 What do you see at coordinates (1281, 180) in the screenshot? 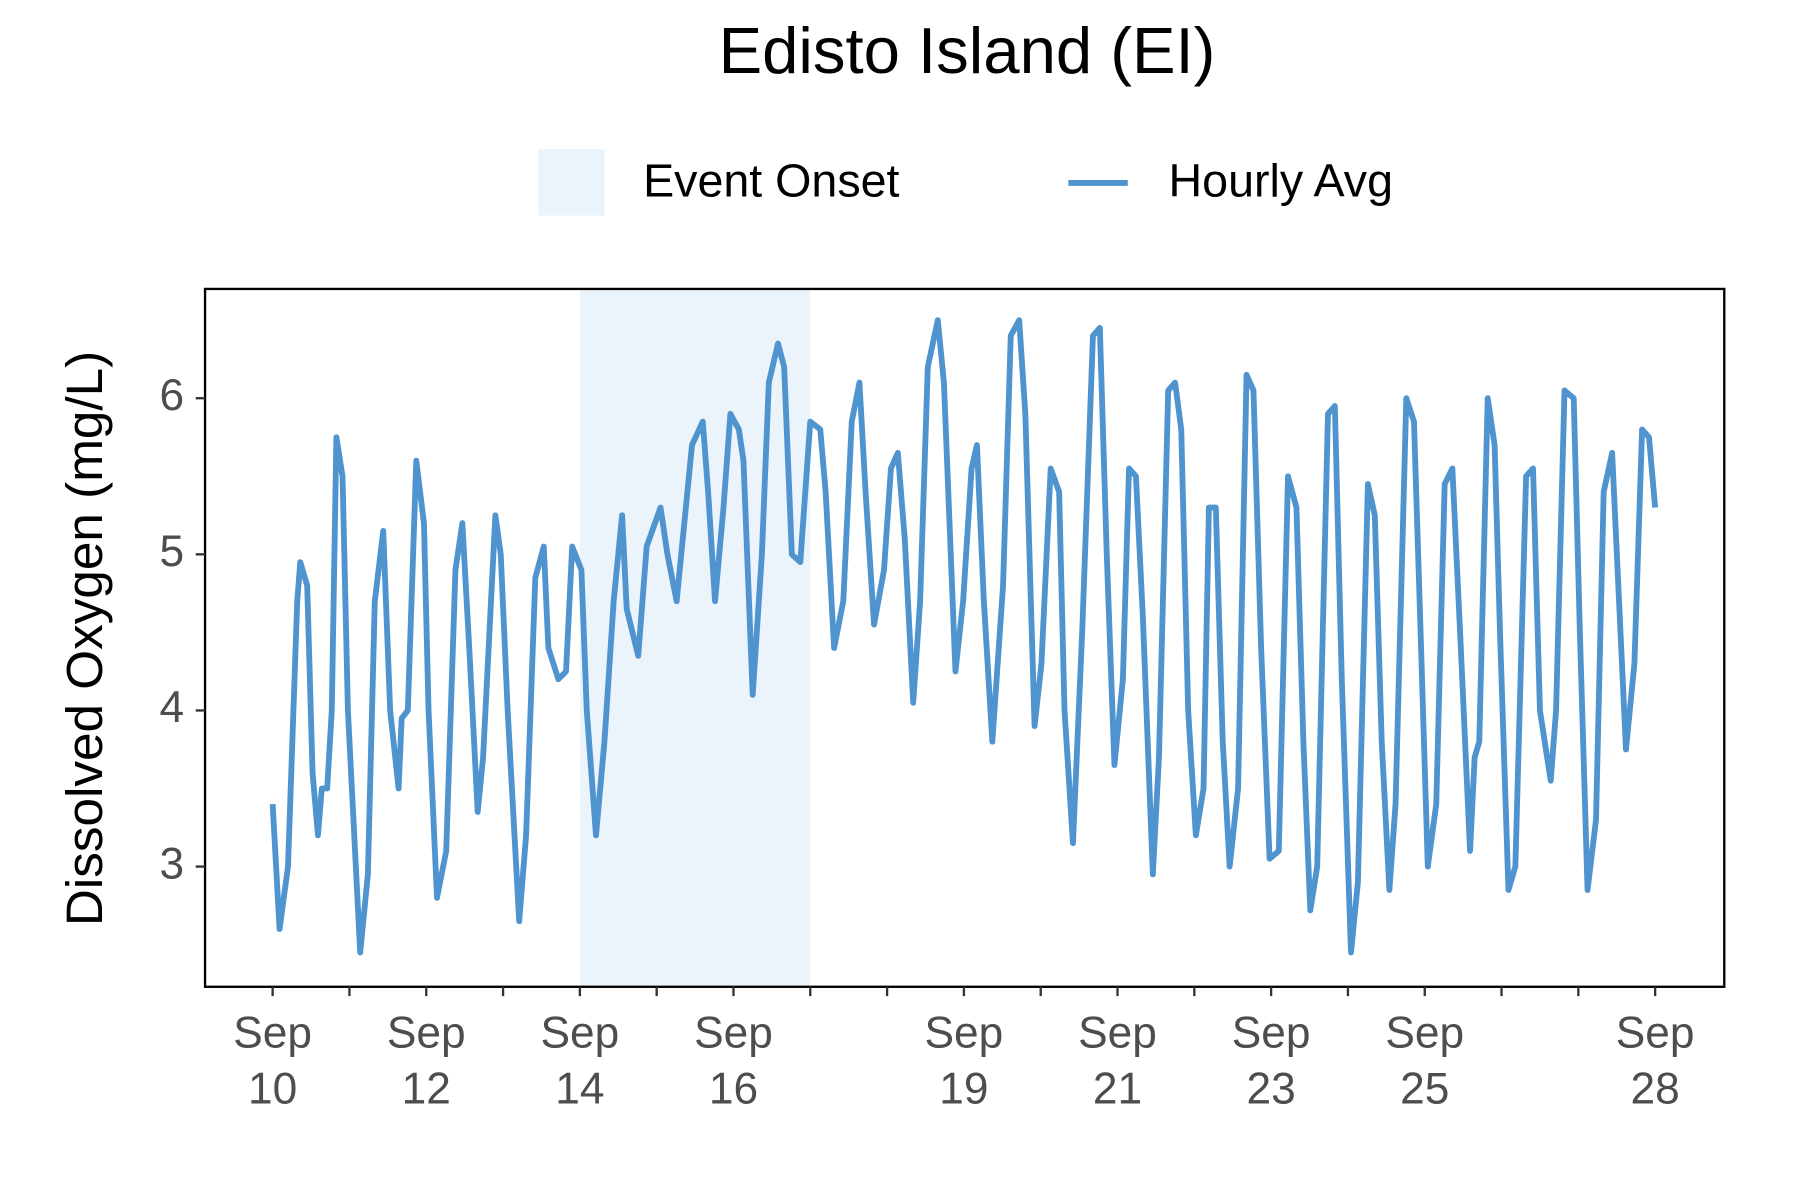
I see `legend-label: Hourly Avg` at bounding box center [1281, 180].